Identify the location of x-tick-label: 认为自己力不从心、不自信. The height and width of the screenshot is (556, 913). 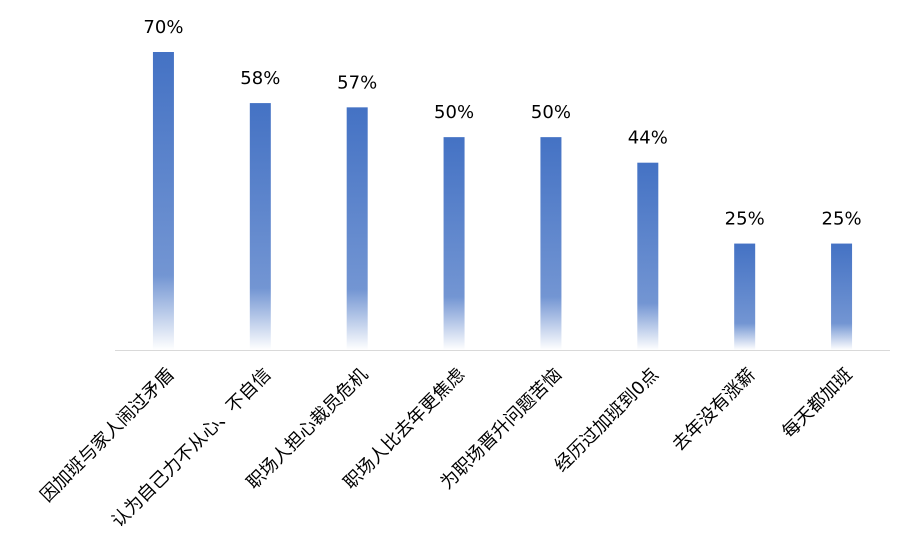
(192, 448).